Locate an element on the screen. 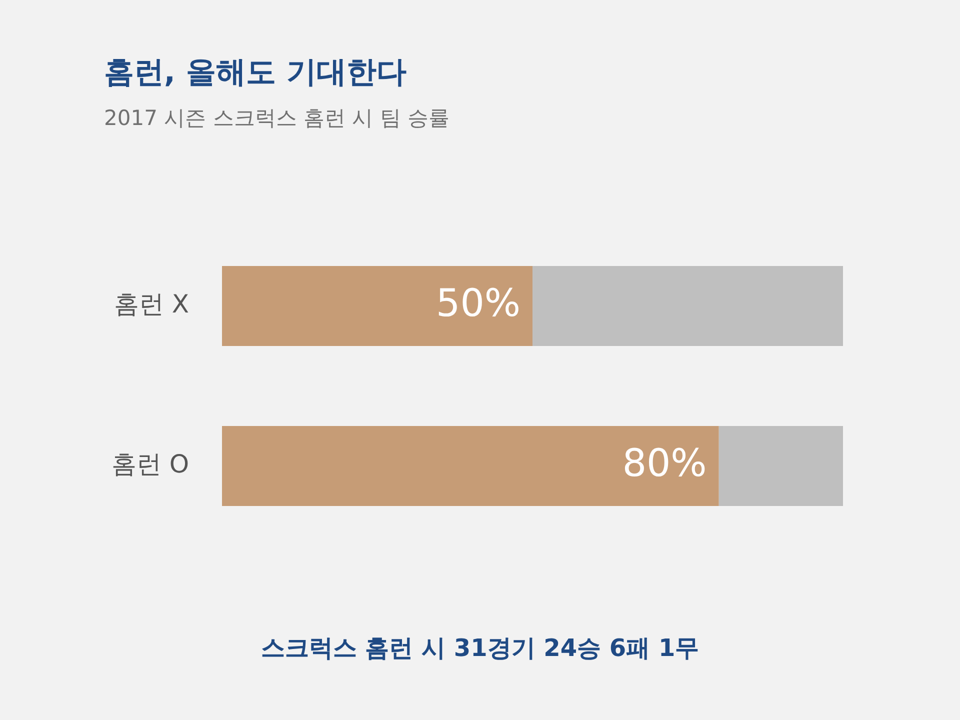 Image resolution: width=960 pixels, height=720 pixels. y-tick-label: 홈런 O is located at coordinates (150, 464).